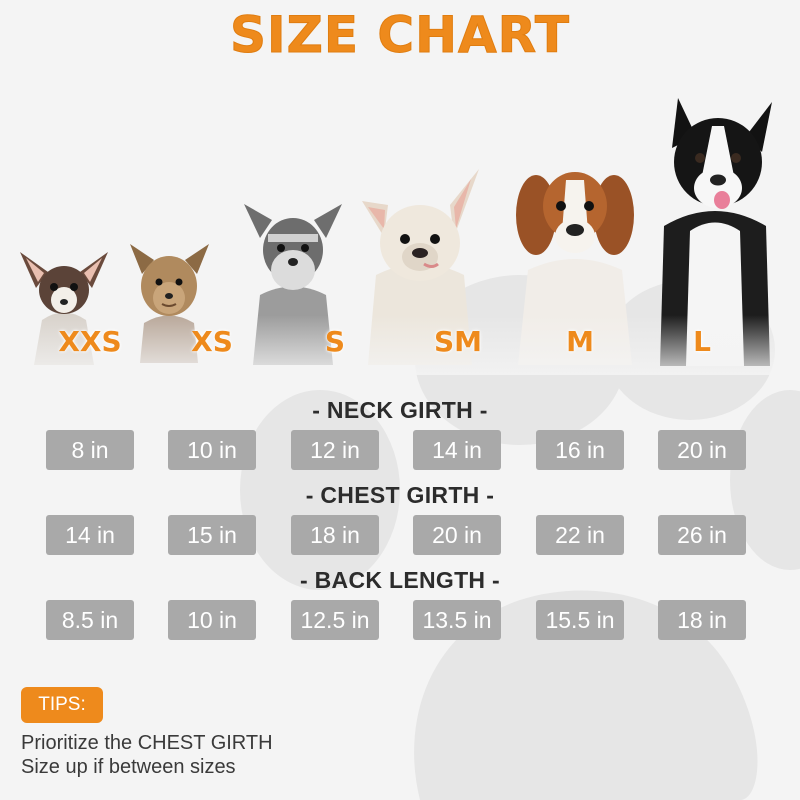  Describe the element at coordinates (212, 535) in the screenshot. I see `chest-girth-xs: 15 in` at that location.